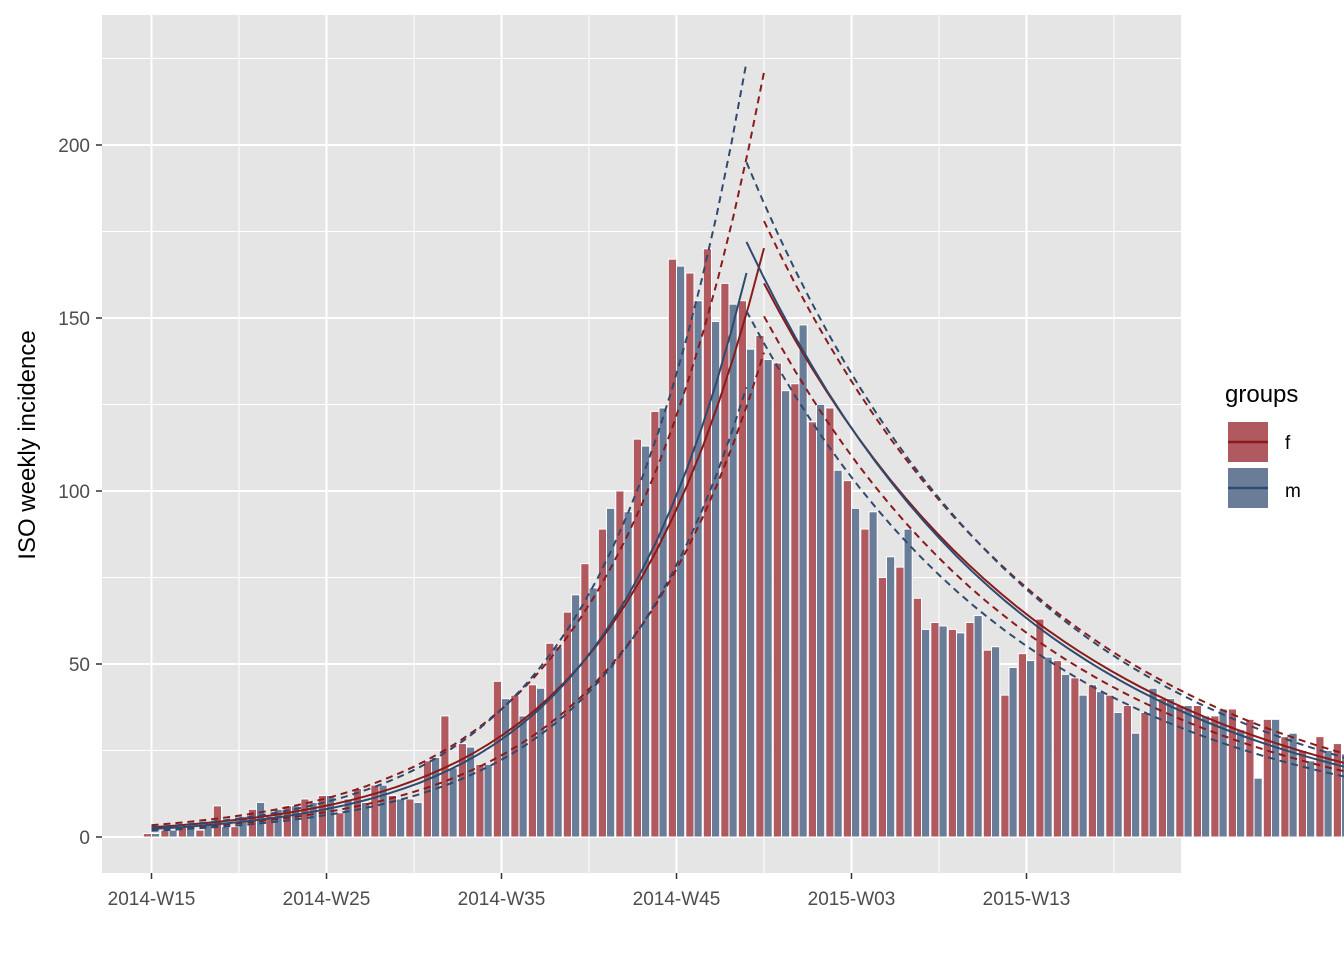  What do you see at coordinates (1261, 394) in the screenshot?
I see `legend-title: groups` at bounding box center [1261, 394].